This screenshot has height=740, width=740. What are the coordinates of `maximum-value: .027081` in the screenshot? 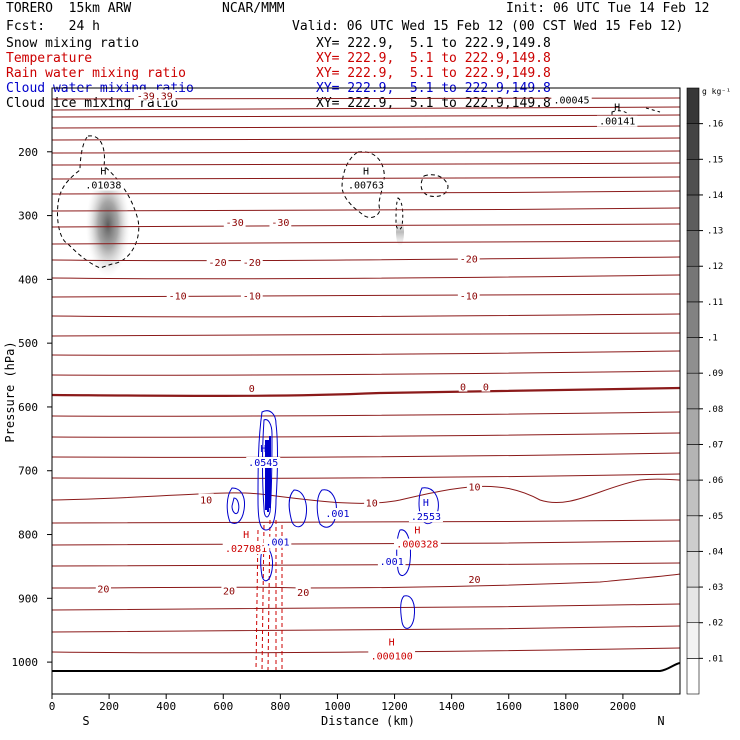 It's located at (246, 549).